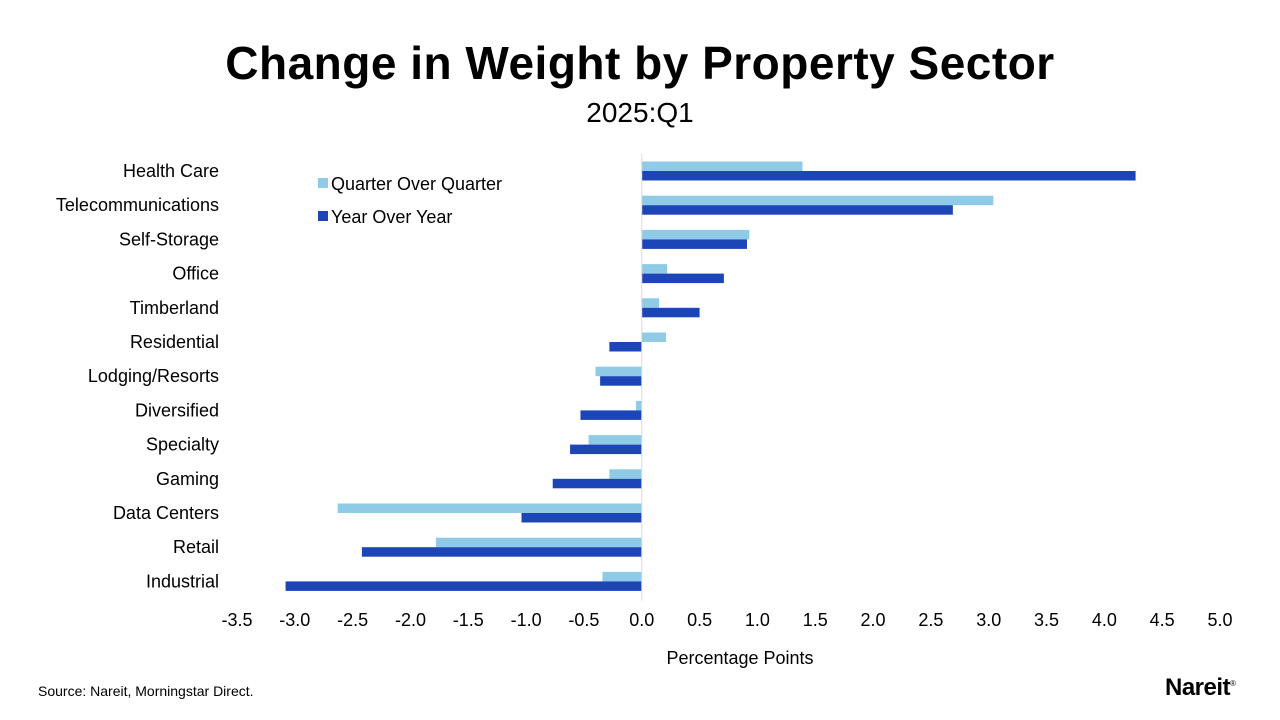 Image resolution: width=1280 pixels, height=720 pixels. Describe the element at coordinates (1046, 620) in the screenshot. I see `x-tick-label: 3.5` at that location.